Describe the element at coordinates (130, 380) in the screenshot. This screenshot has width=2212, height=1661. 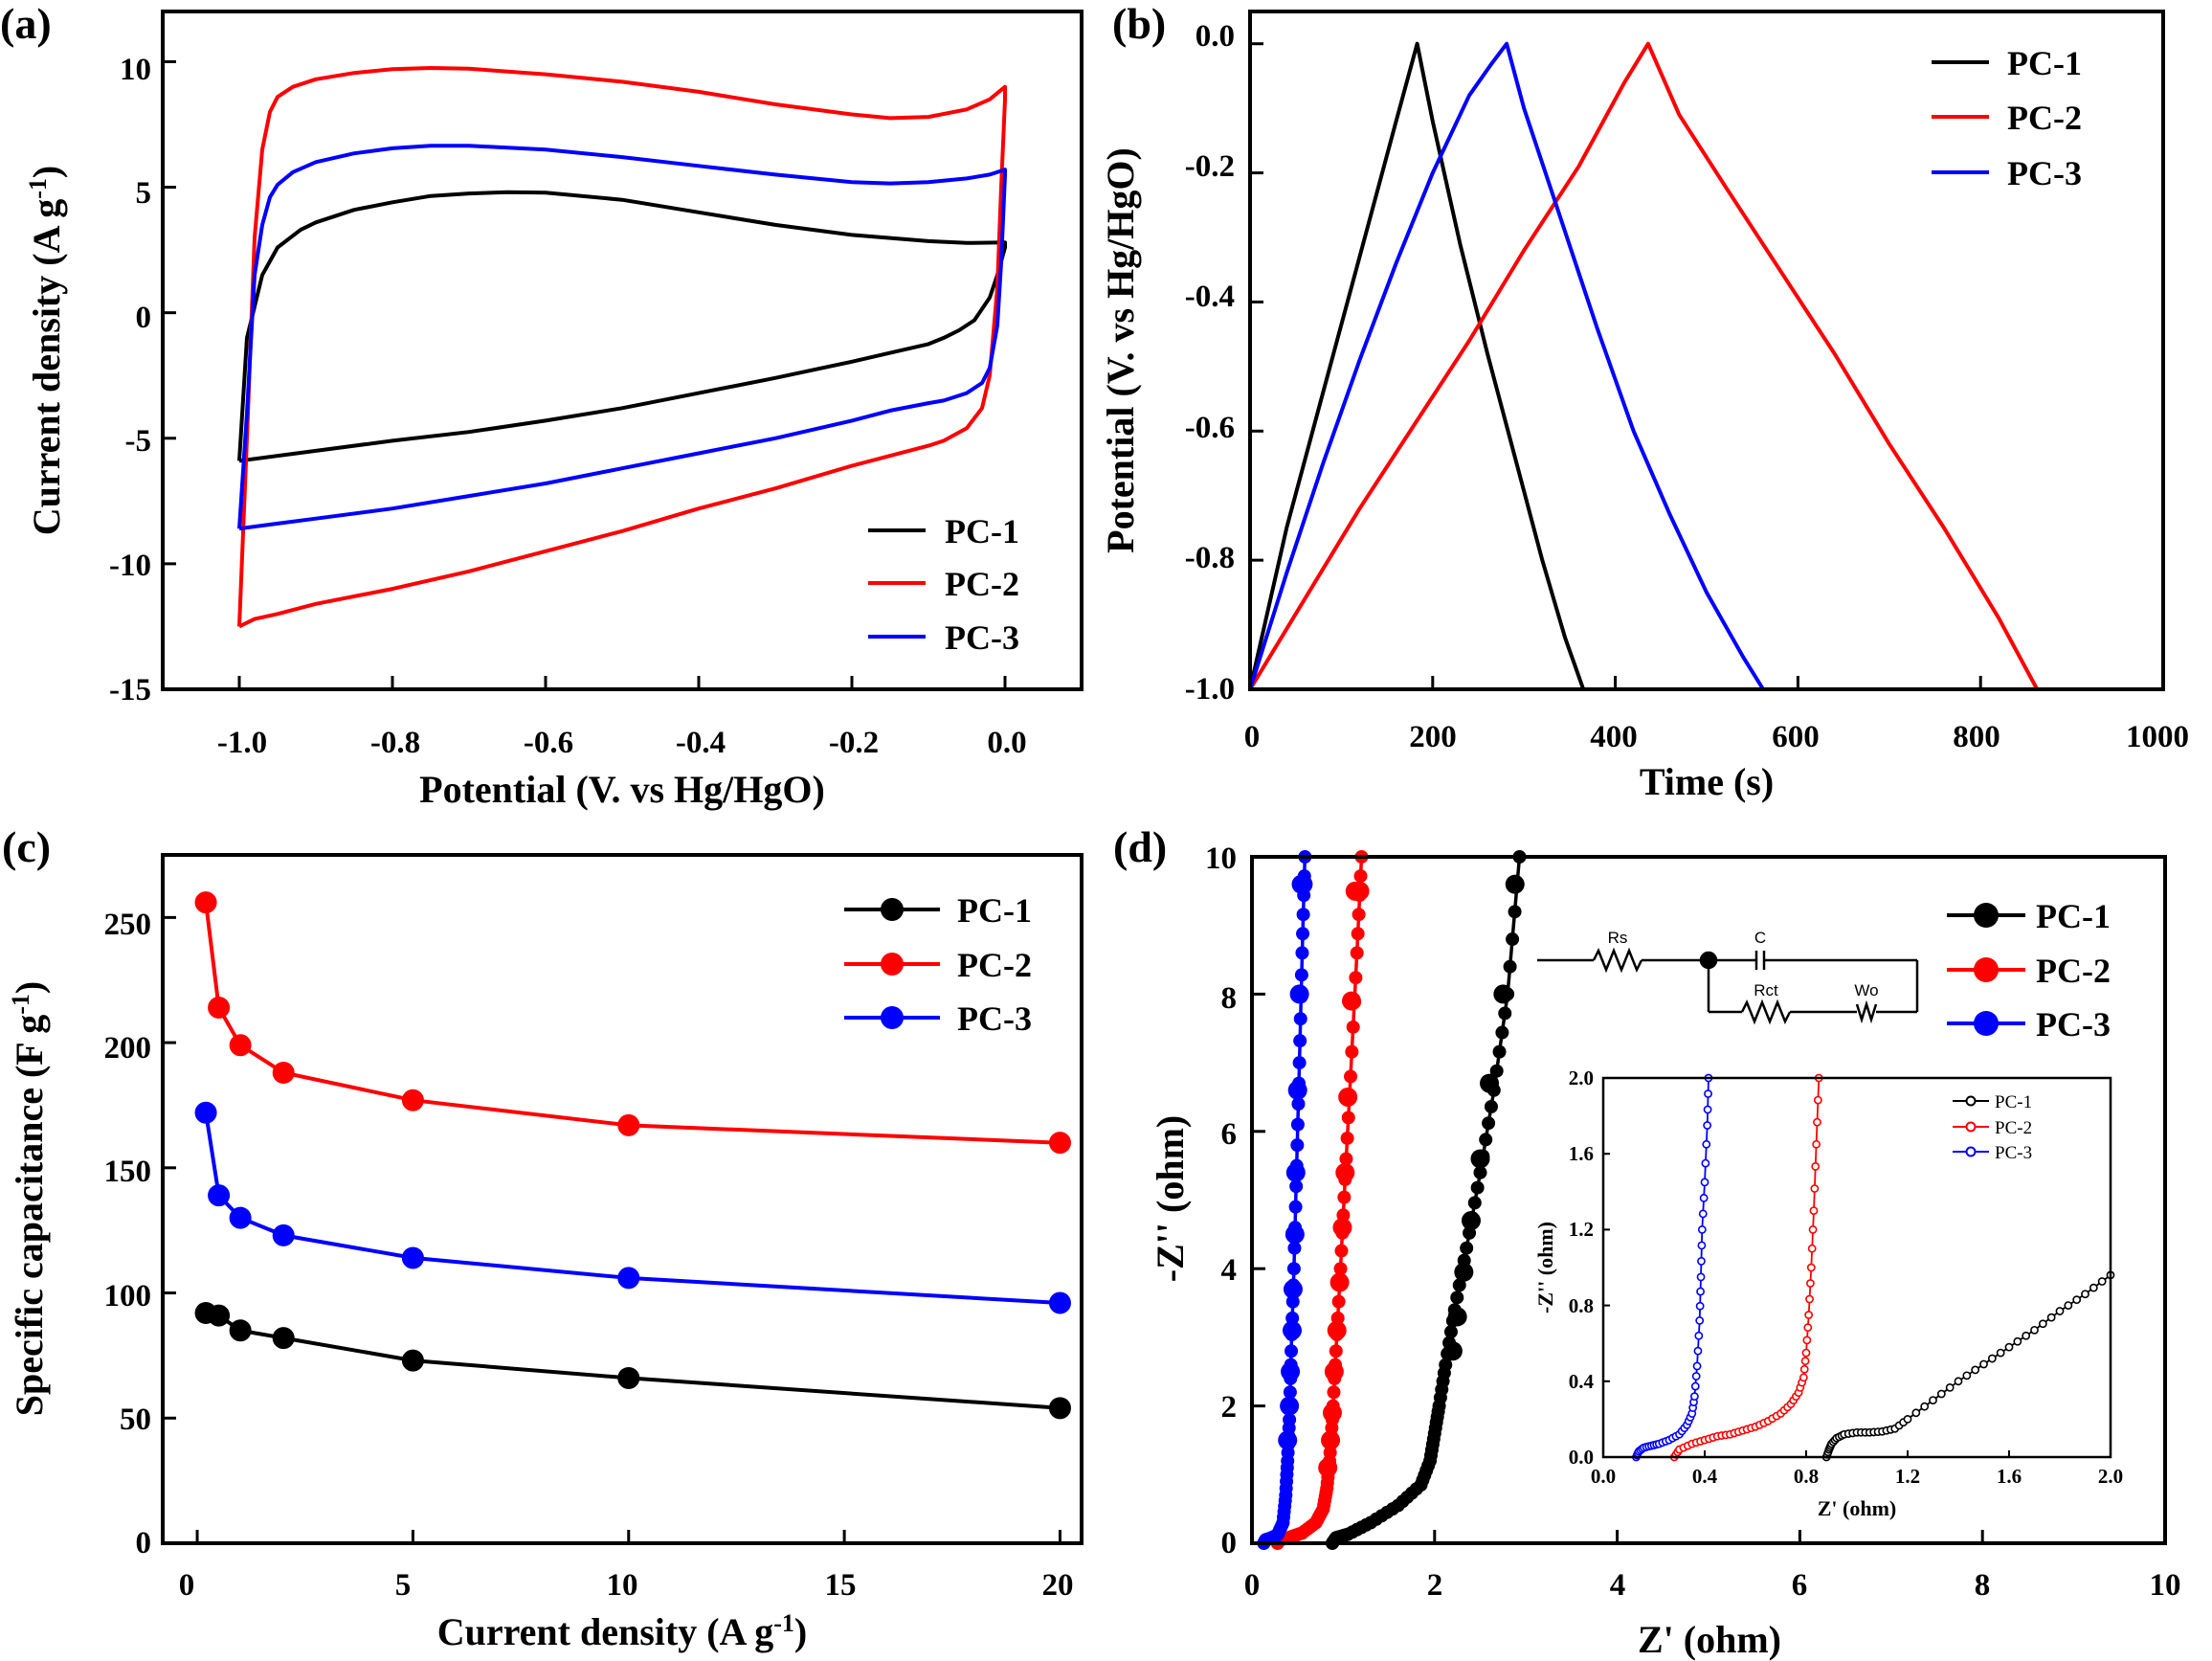
I see `panel-a-y-ticks: -15 -10 -5 0 5 10` at that location.